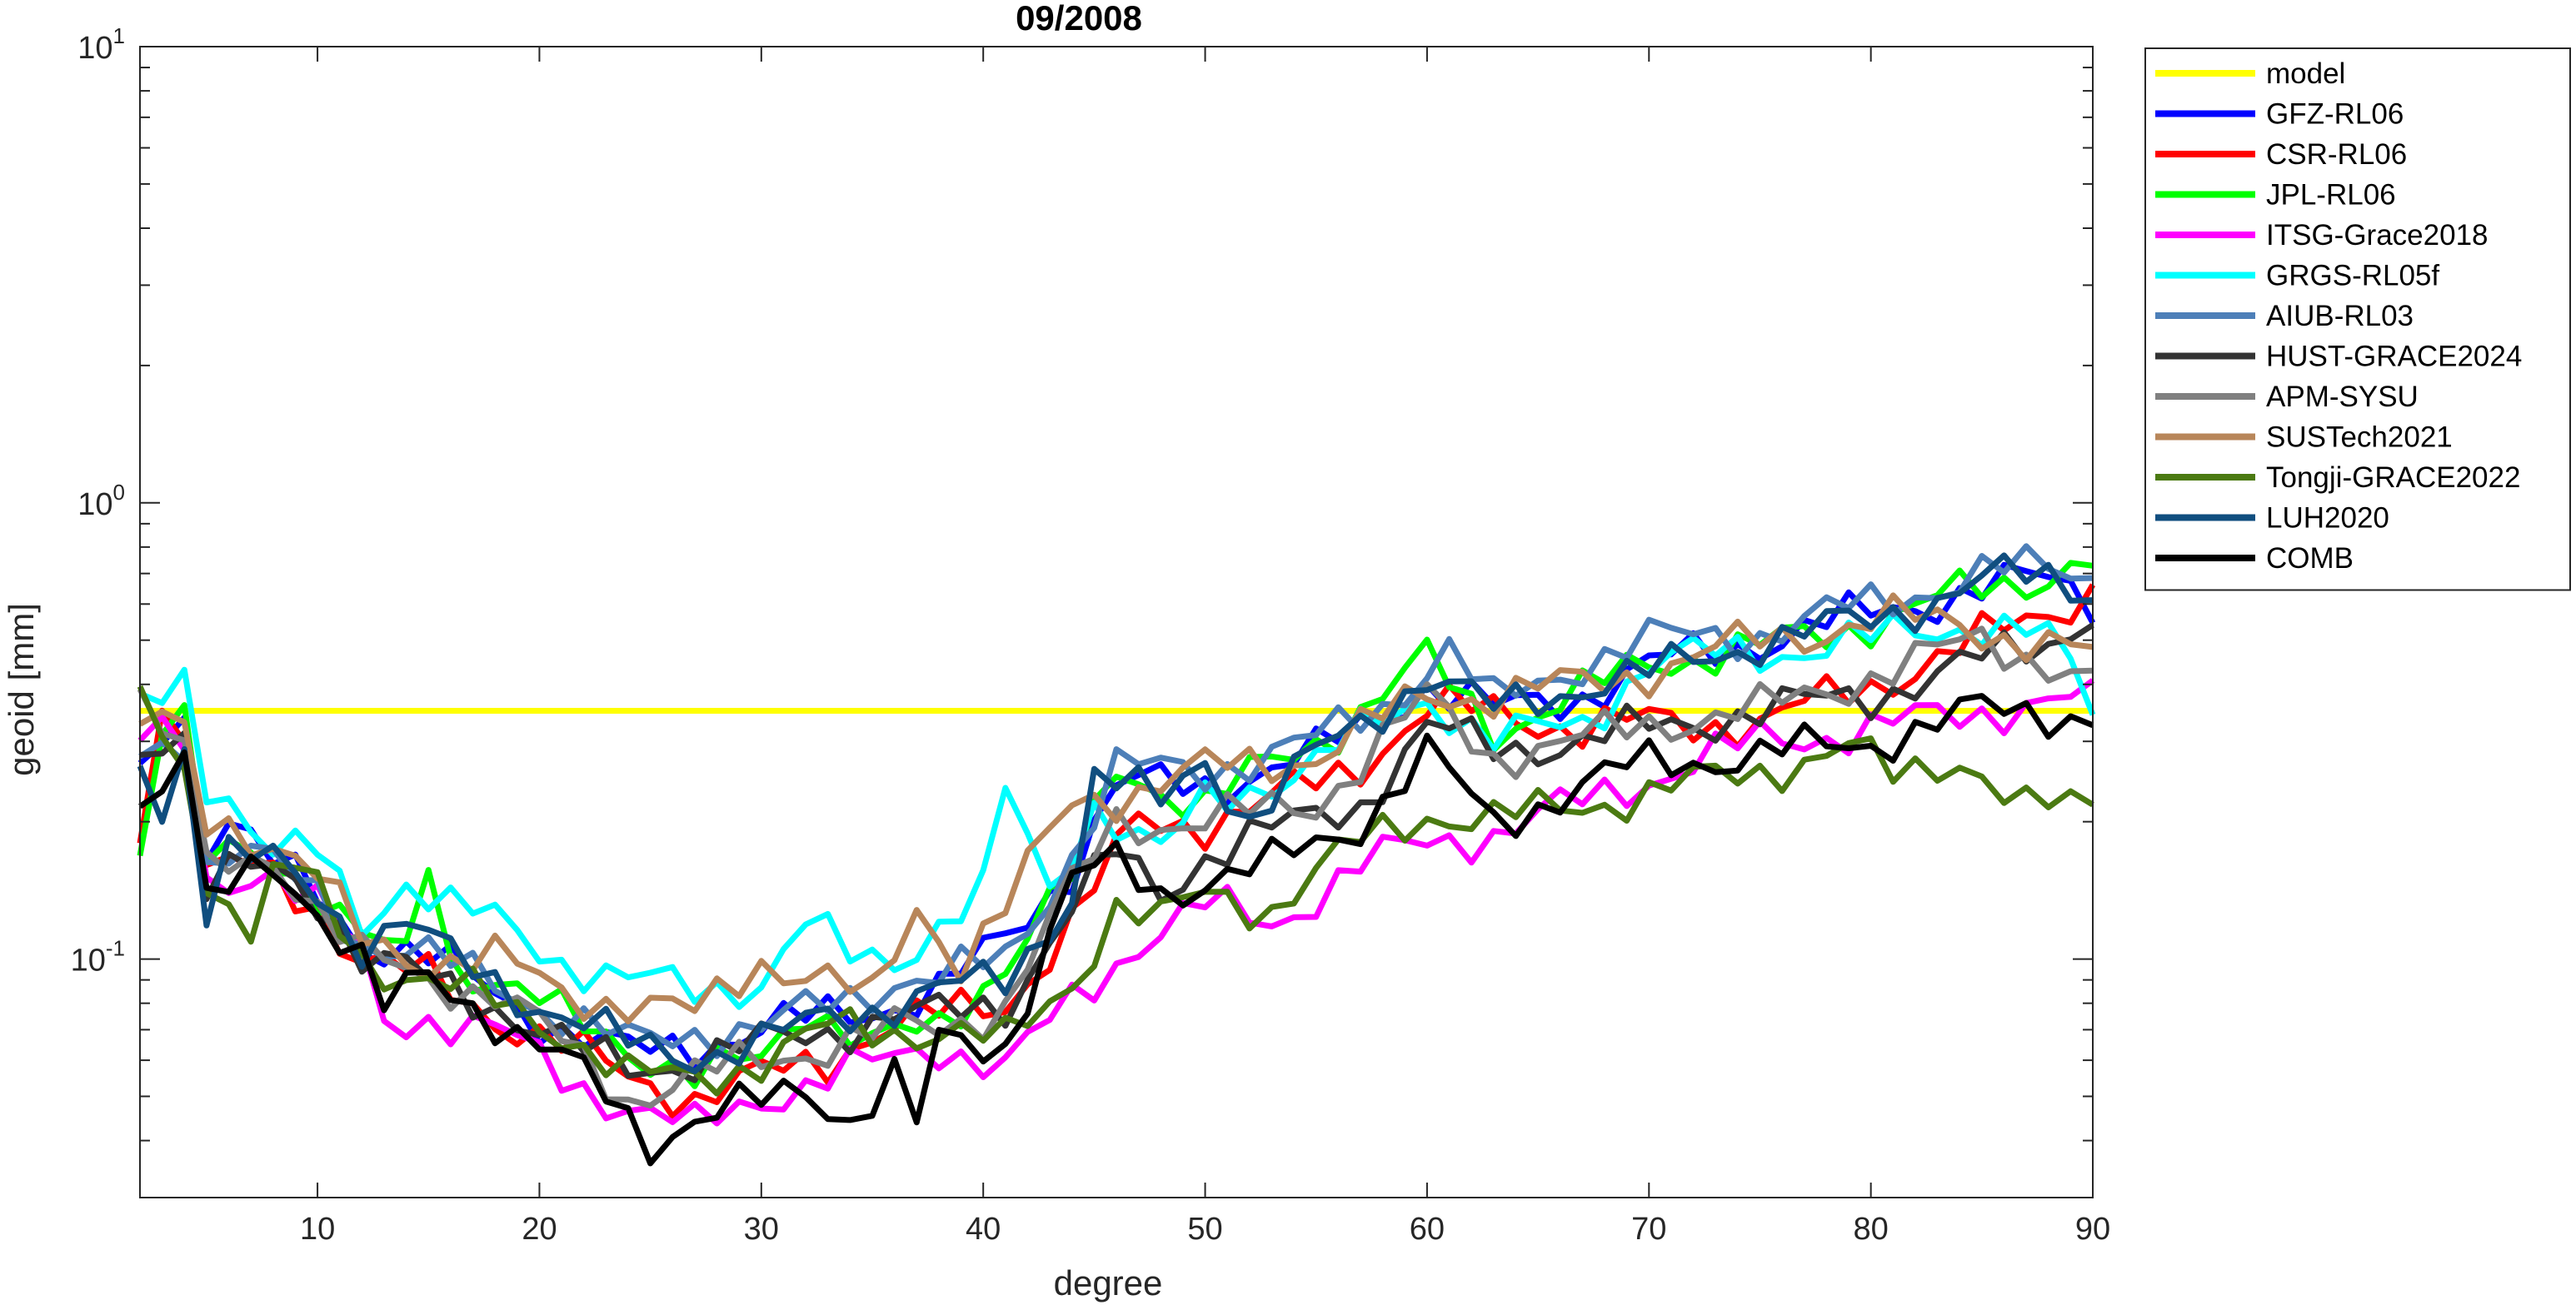  What do you see at coordinates (1870, 1229) in the screenshot?
I see `x-tick-label: 80` at bounding box center [1870, 1229].